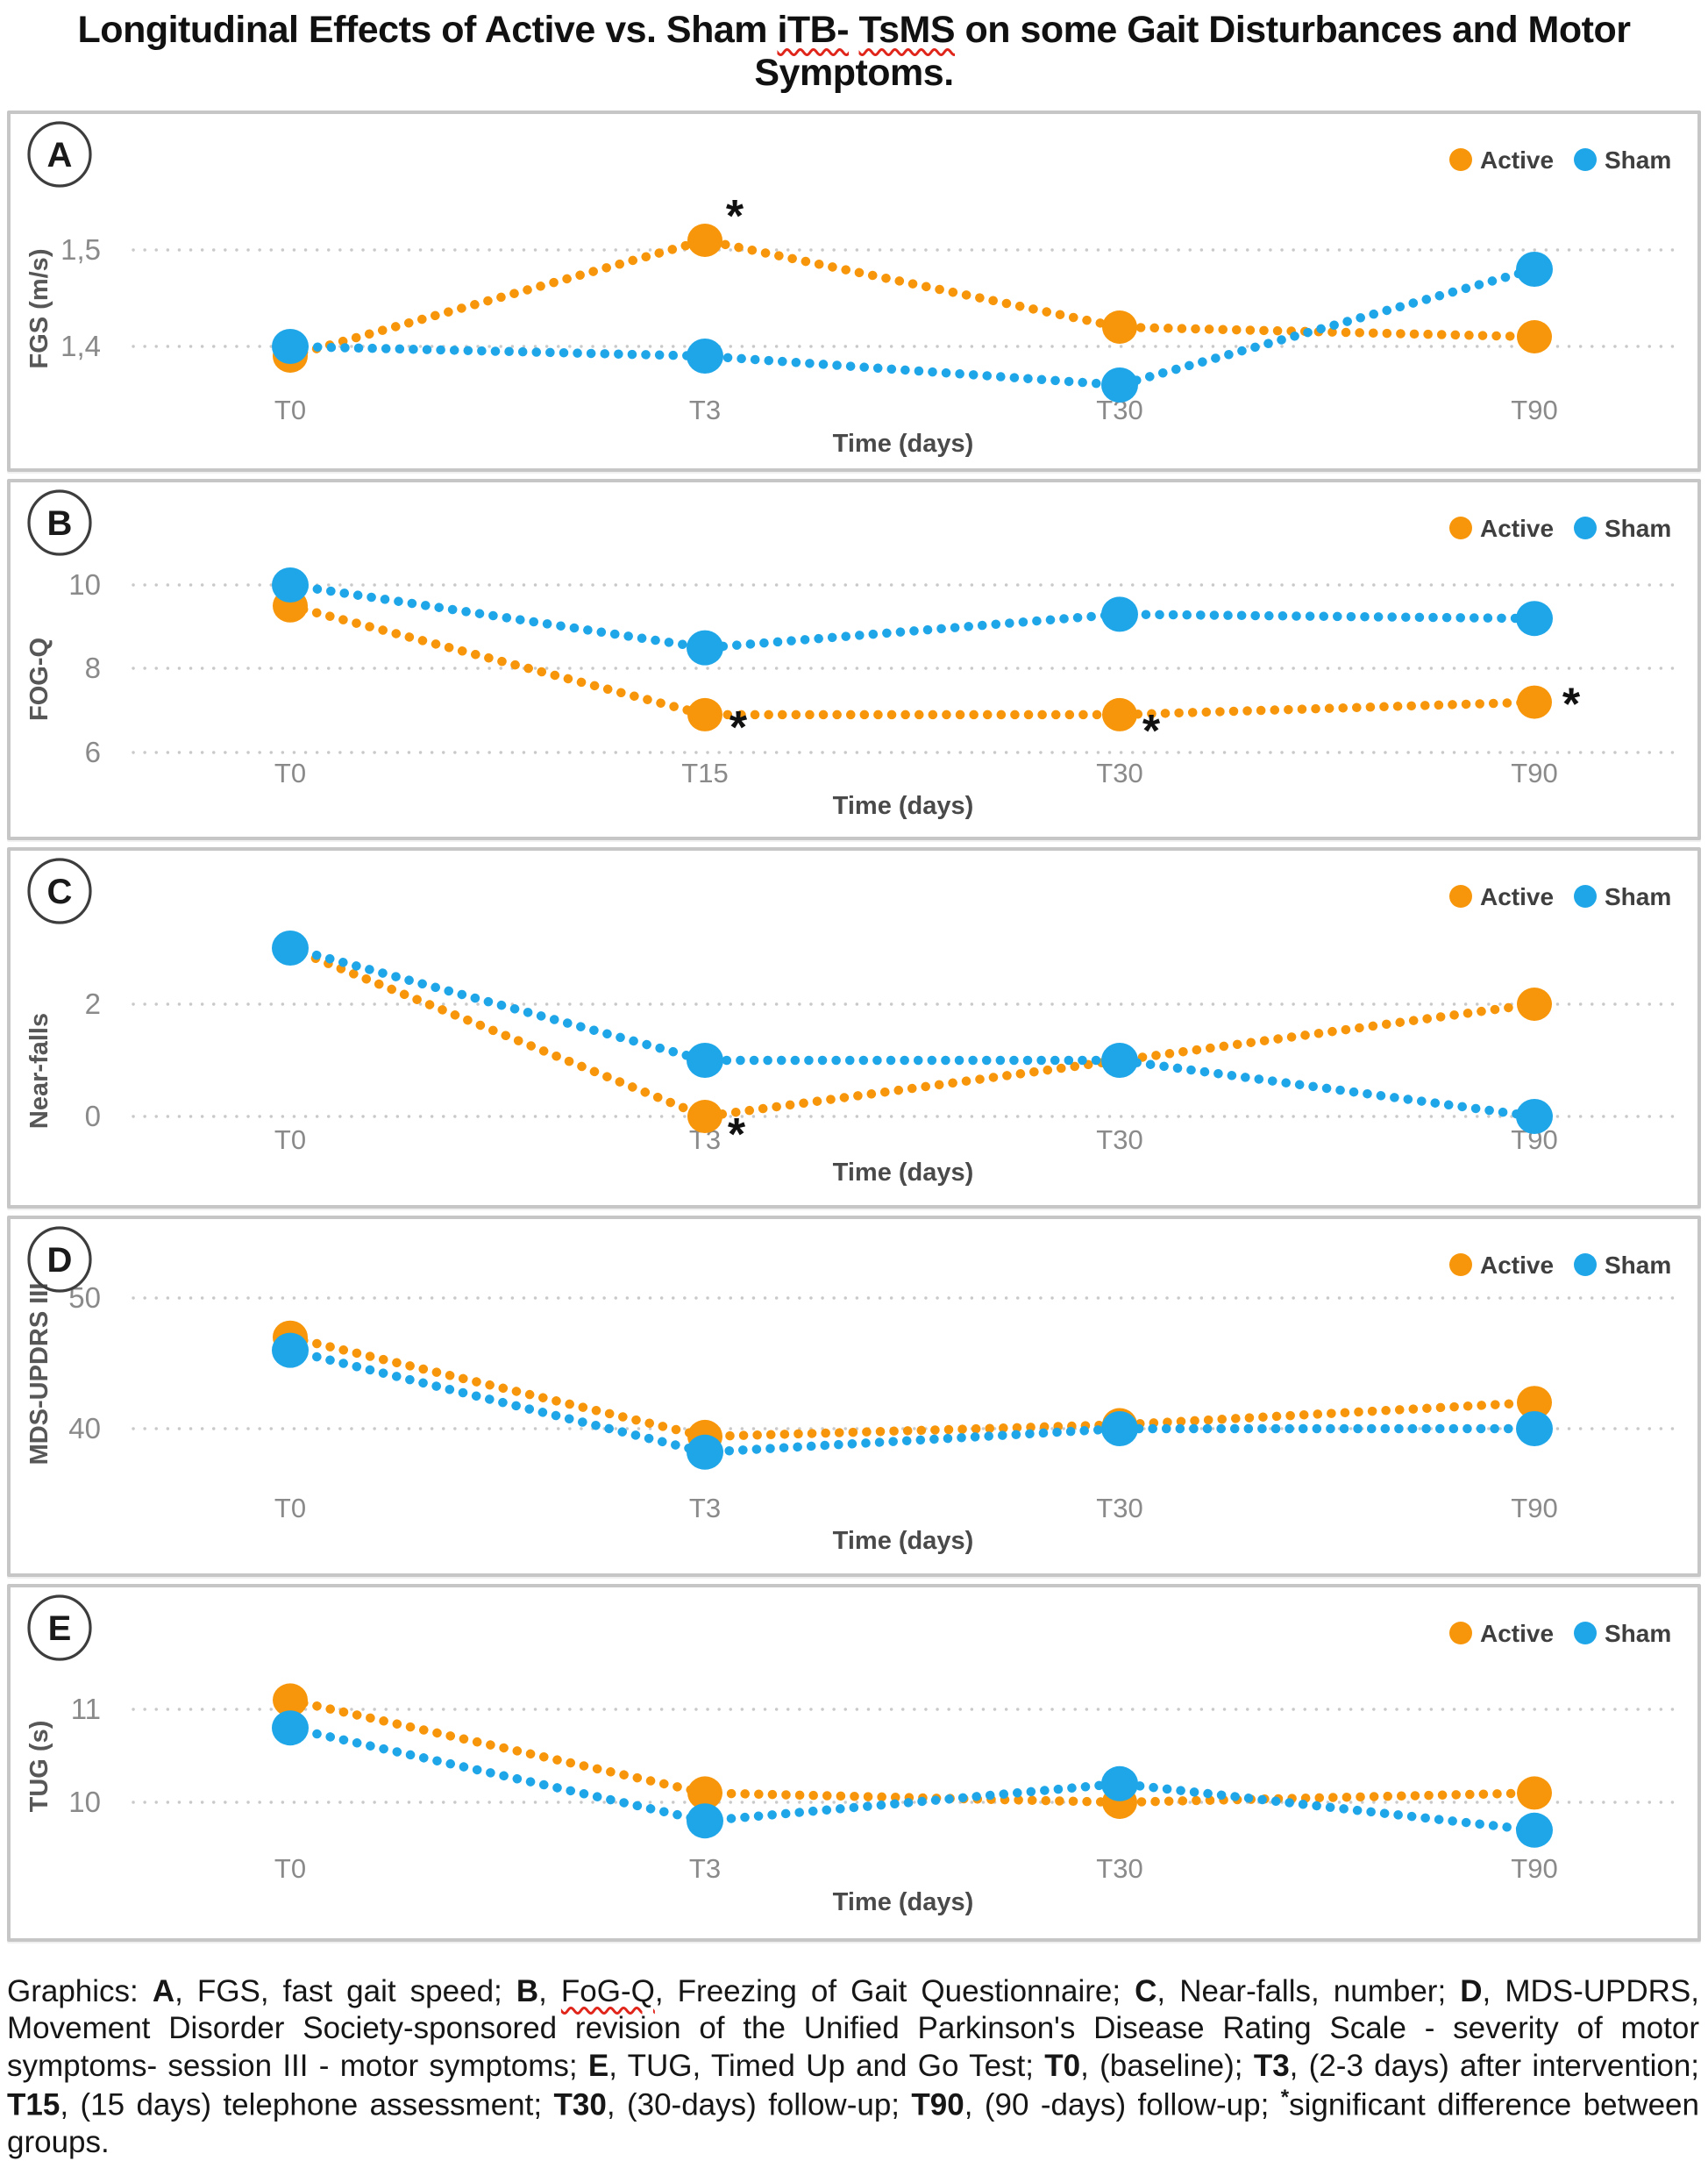 The height and width of the screenshot is (2161, 1708). What do you see at coordinates (738, 728) in the screenshot?
I see `significance-asterisk: *` at bounding box center [738, 728].